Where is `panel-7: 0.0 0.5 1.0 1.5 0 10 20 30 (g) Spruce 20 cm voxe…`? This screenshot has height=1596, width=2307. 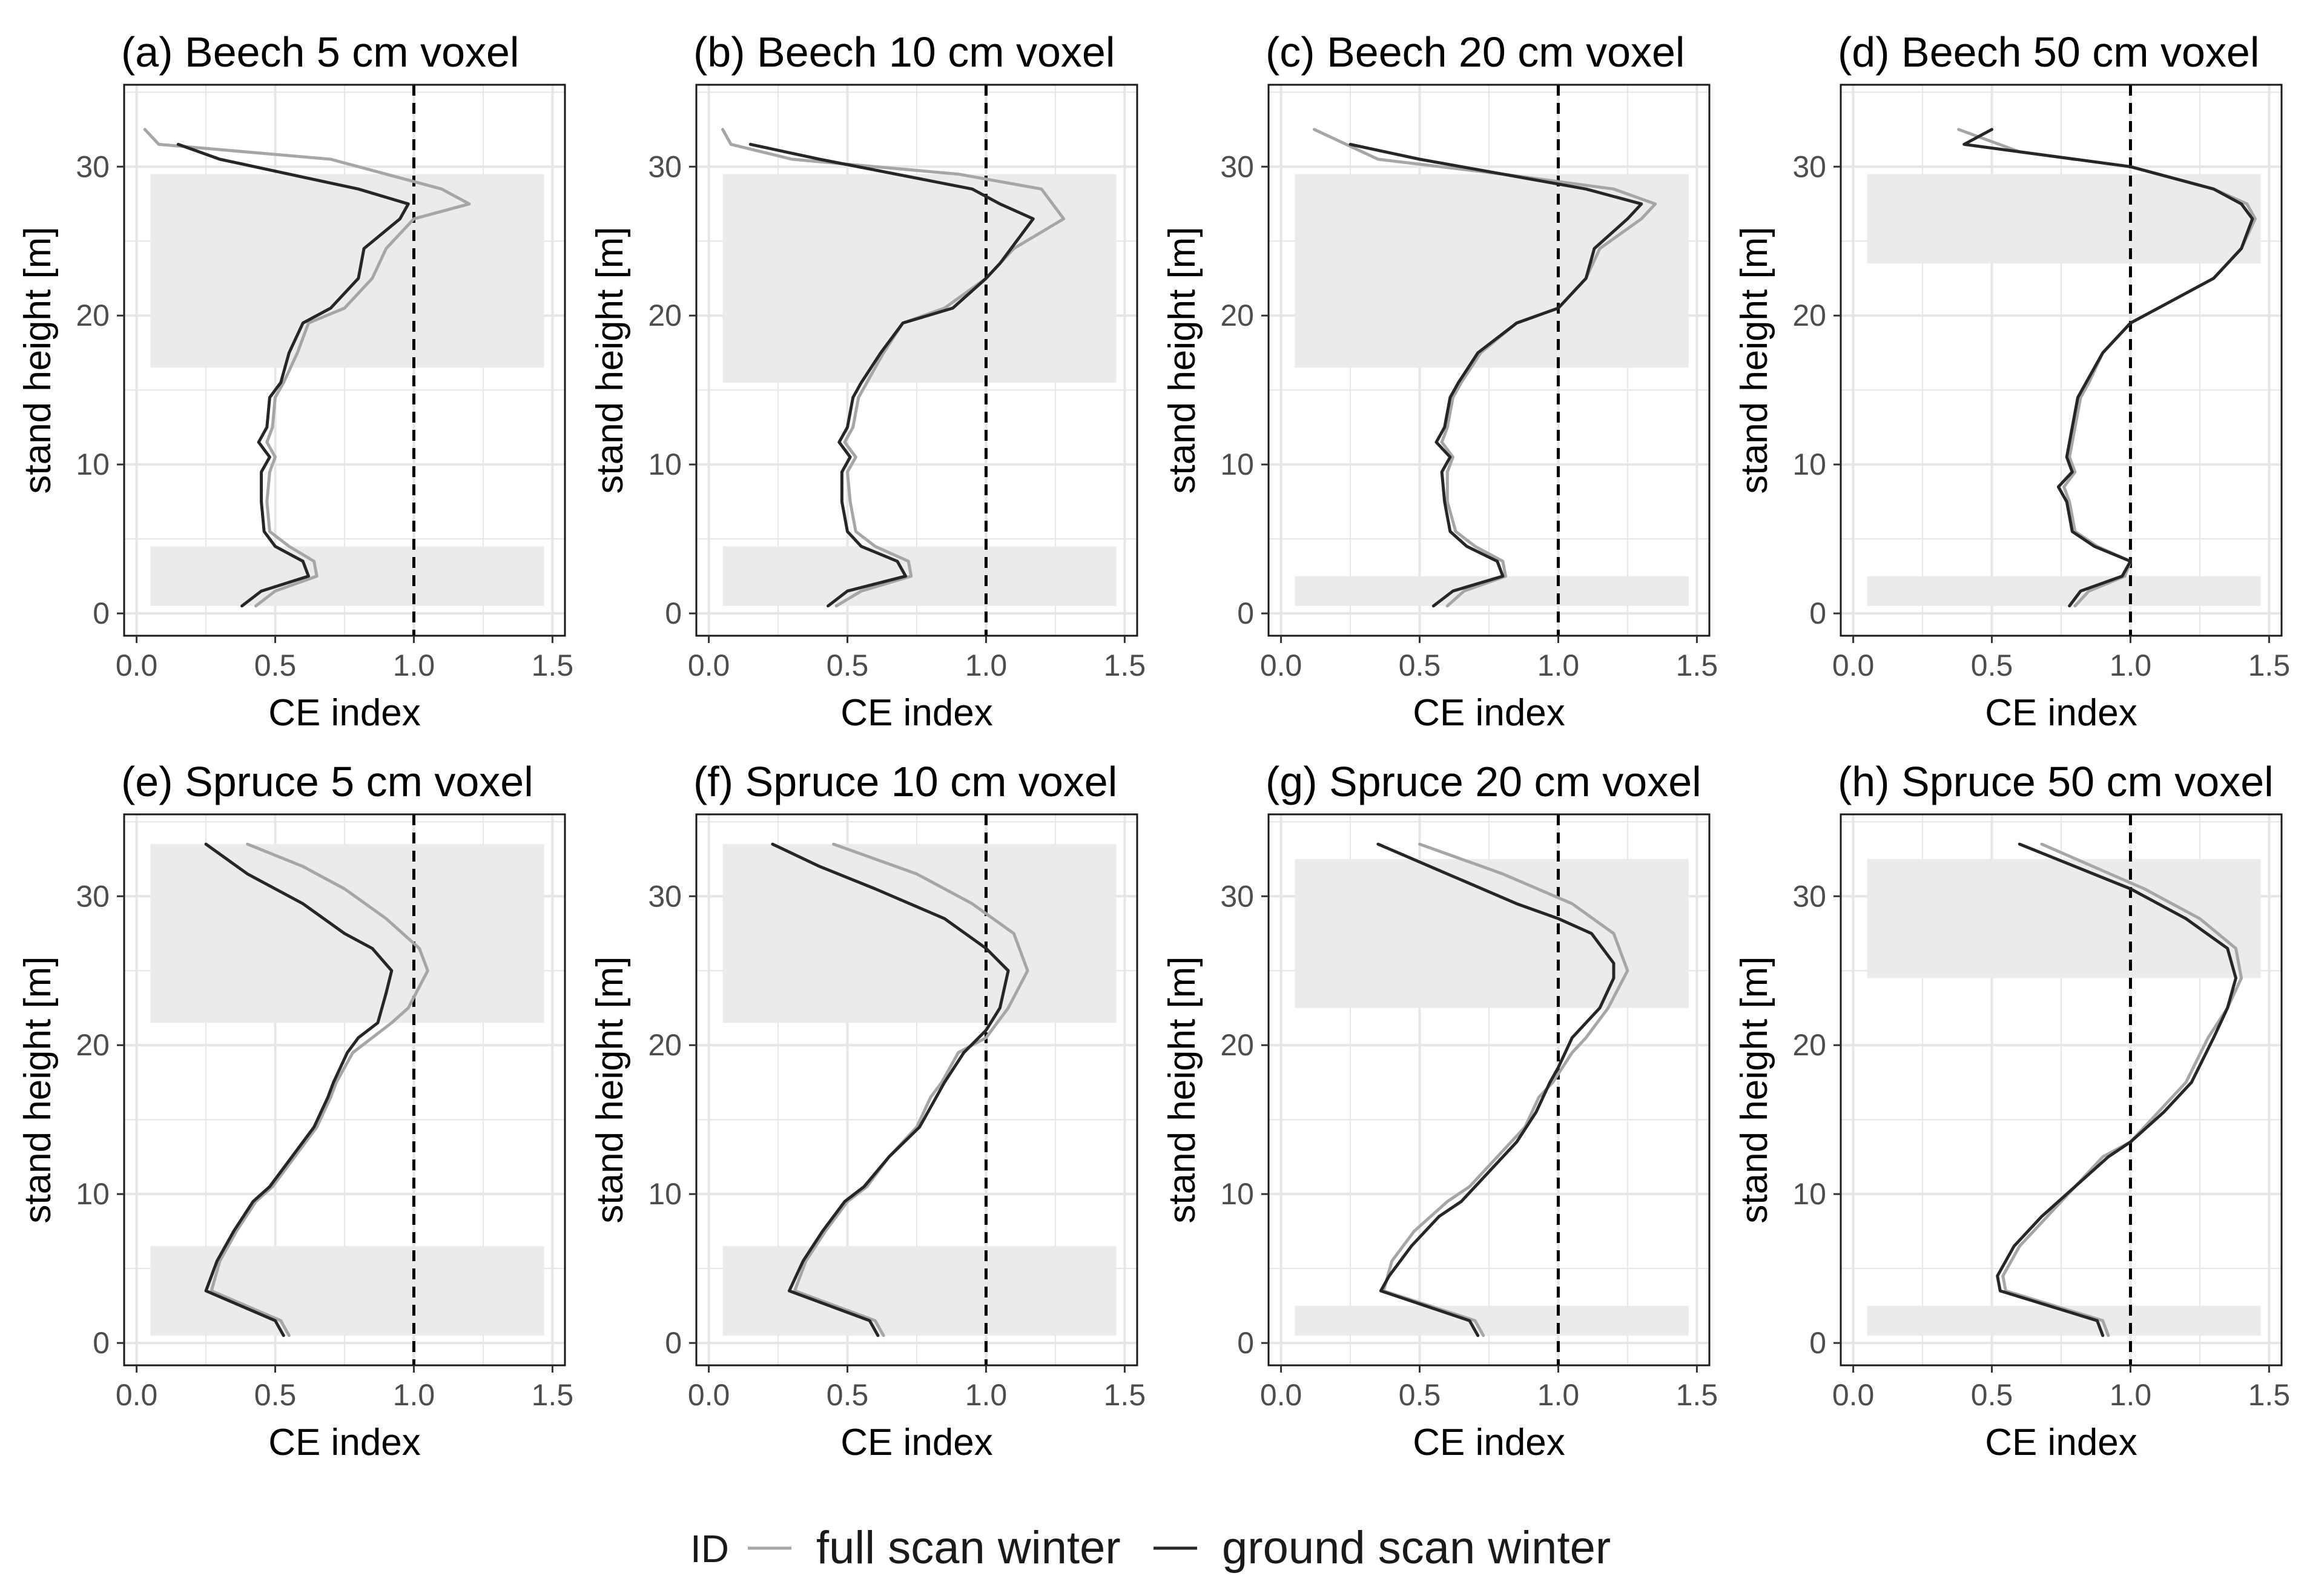
panel-7: 0.0 0.5 1.0 1.5 0 10 20 30 (g) Spruce 20 cm voxe… is located at coordinates (1439, 1110).